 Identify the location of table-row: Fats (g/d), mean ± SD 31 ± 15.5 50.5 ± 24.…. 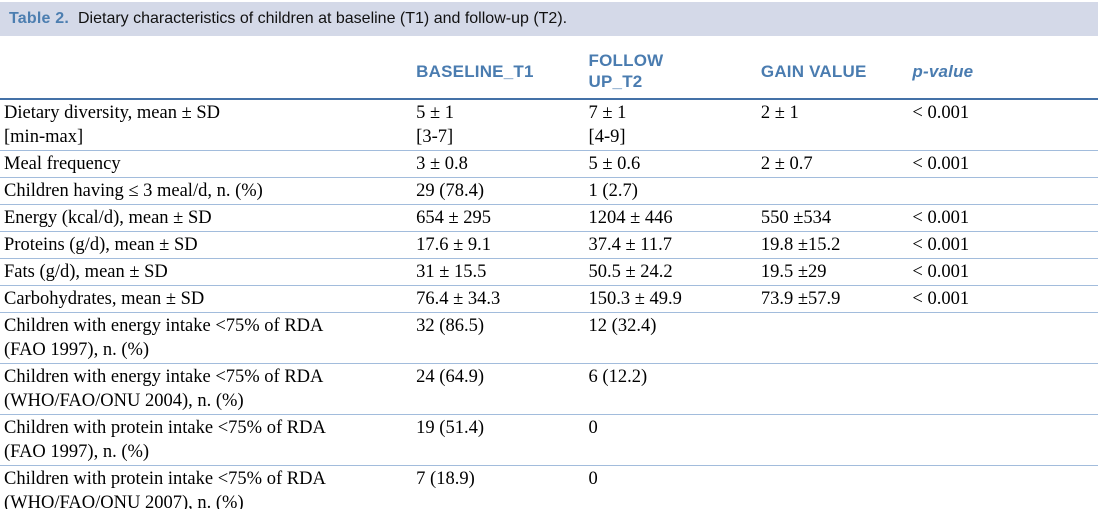
(549, 272).